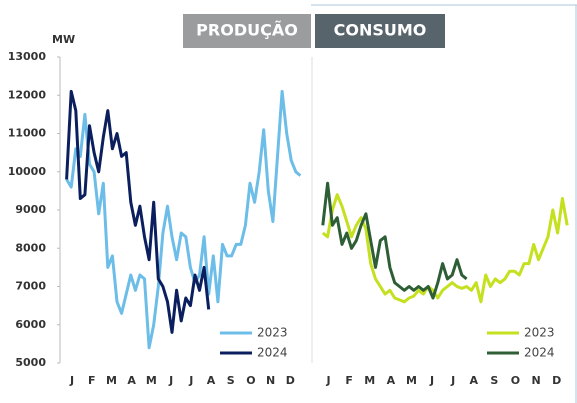  Describe the element at coordinates (30, 362) in the screenshot. I see `y-tick-label: 5000` at that location.